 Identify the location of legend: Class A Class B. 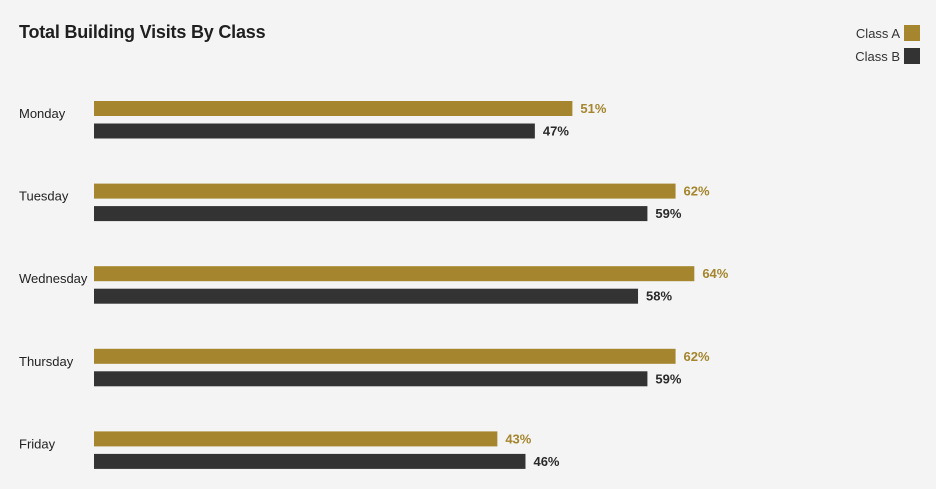
(887, 48).